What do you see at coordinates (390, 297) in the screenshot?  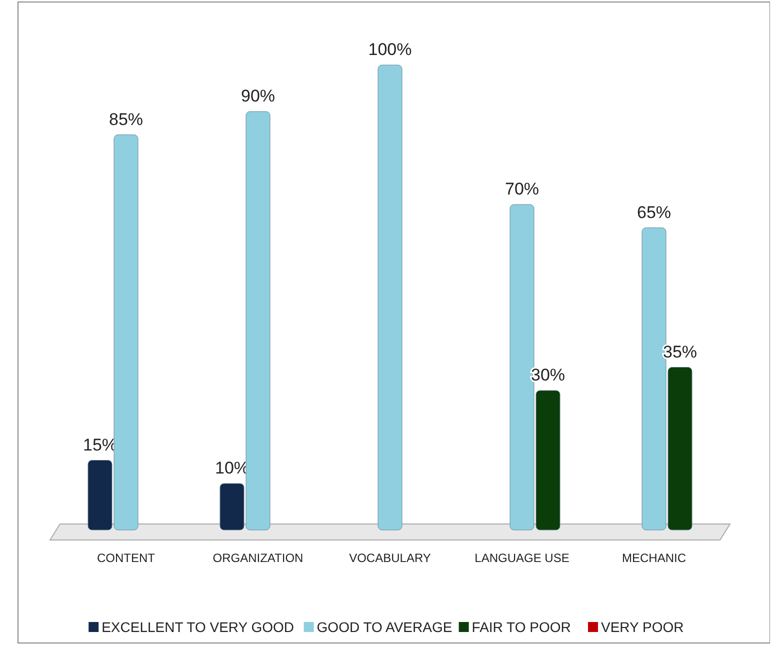 I see `bar` at bounding box center [390, 297].